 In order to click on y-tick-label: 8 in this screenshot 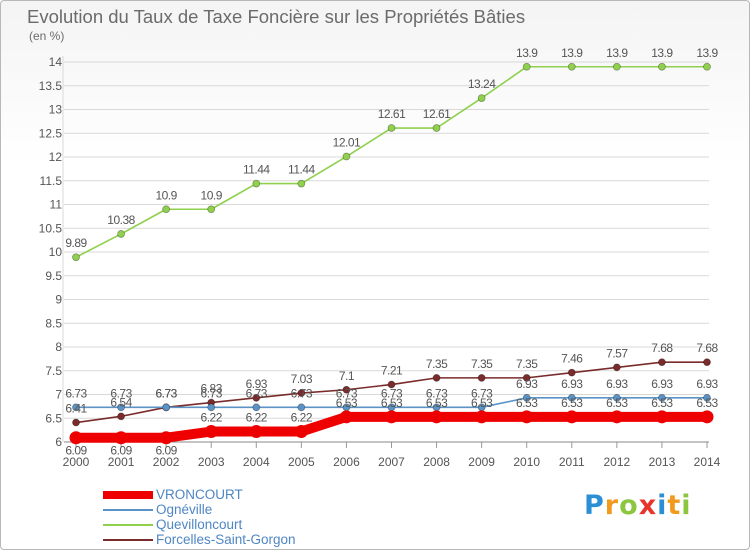, I will do `click(58, 347)`.